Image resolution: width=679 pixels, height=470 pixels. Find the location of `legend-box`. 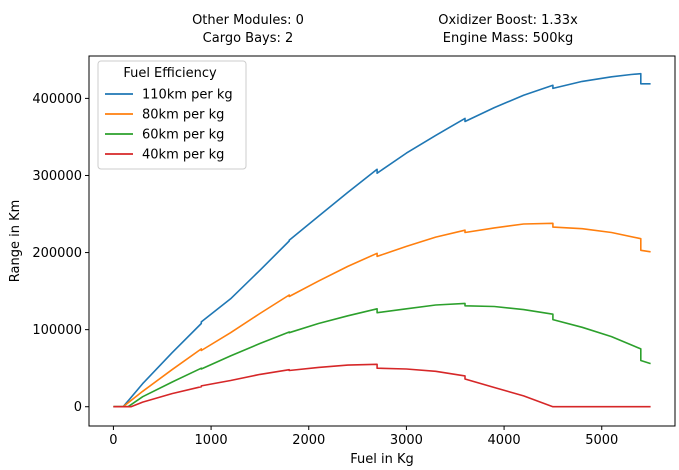

legend-box is located at coordinates (172, 115).